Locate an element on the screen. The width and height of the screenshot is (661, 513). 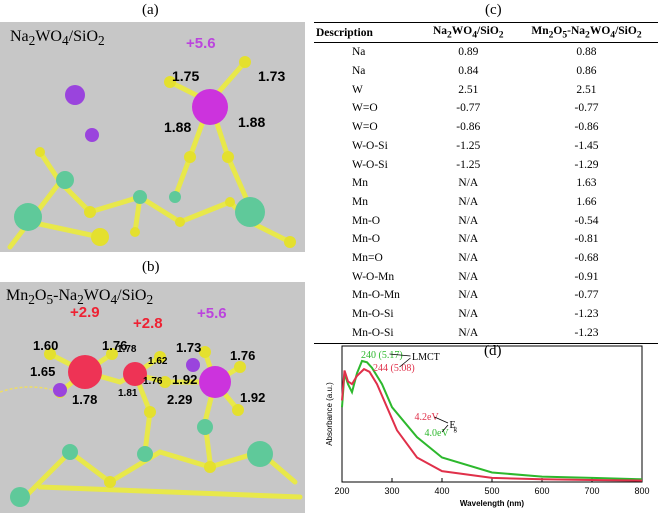
cell-mn2o5: -0.91 is located at coordinates (586, 276).